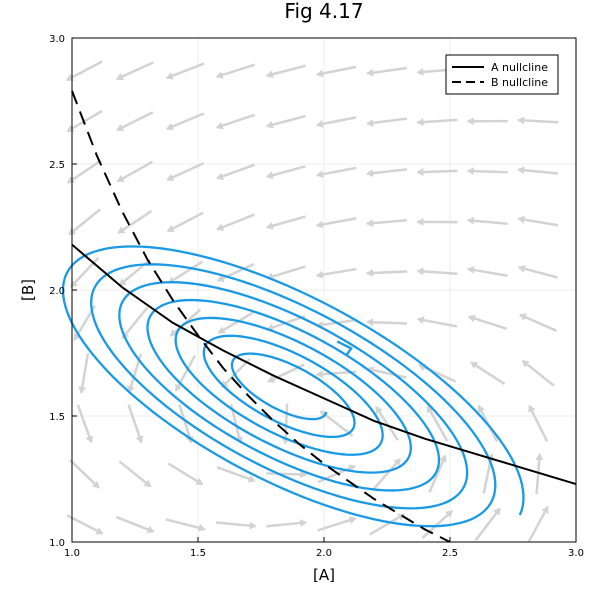 This screenshot has width=600, height=600. Describe the element at coordinates (28, 290) in the screenshot. I see `y-axis-label: [B]` at that location.